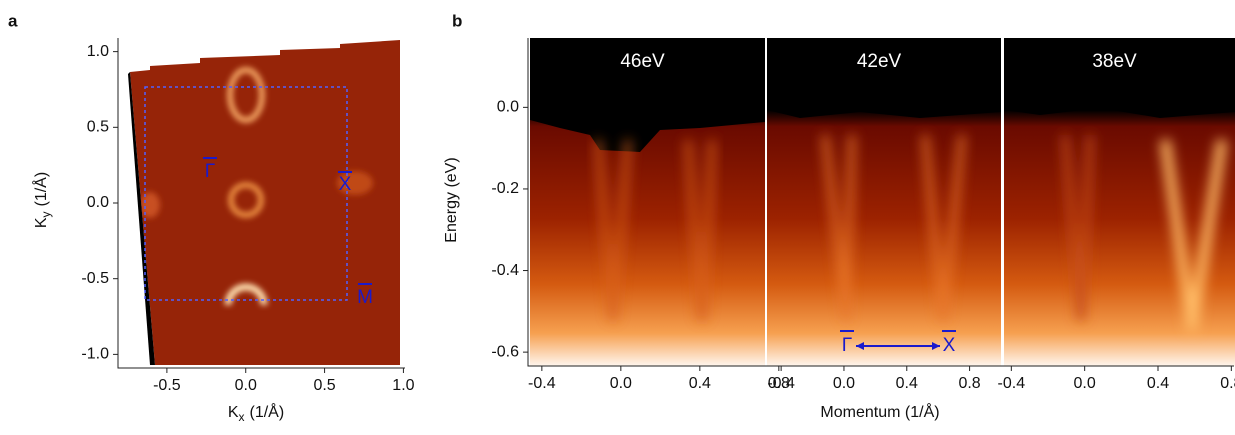 The image size is (1235, 435). I want to click on annotation: M, so click(365, 297).